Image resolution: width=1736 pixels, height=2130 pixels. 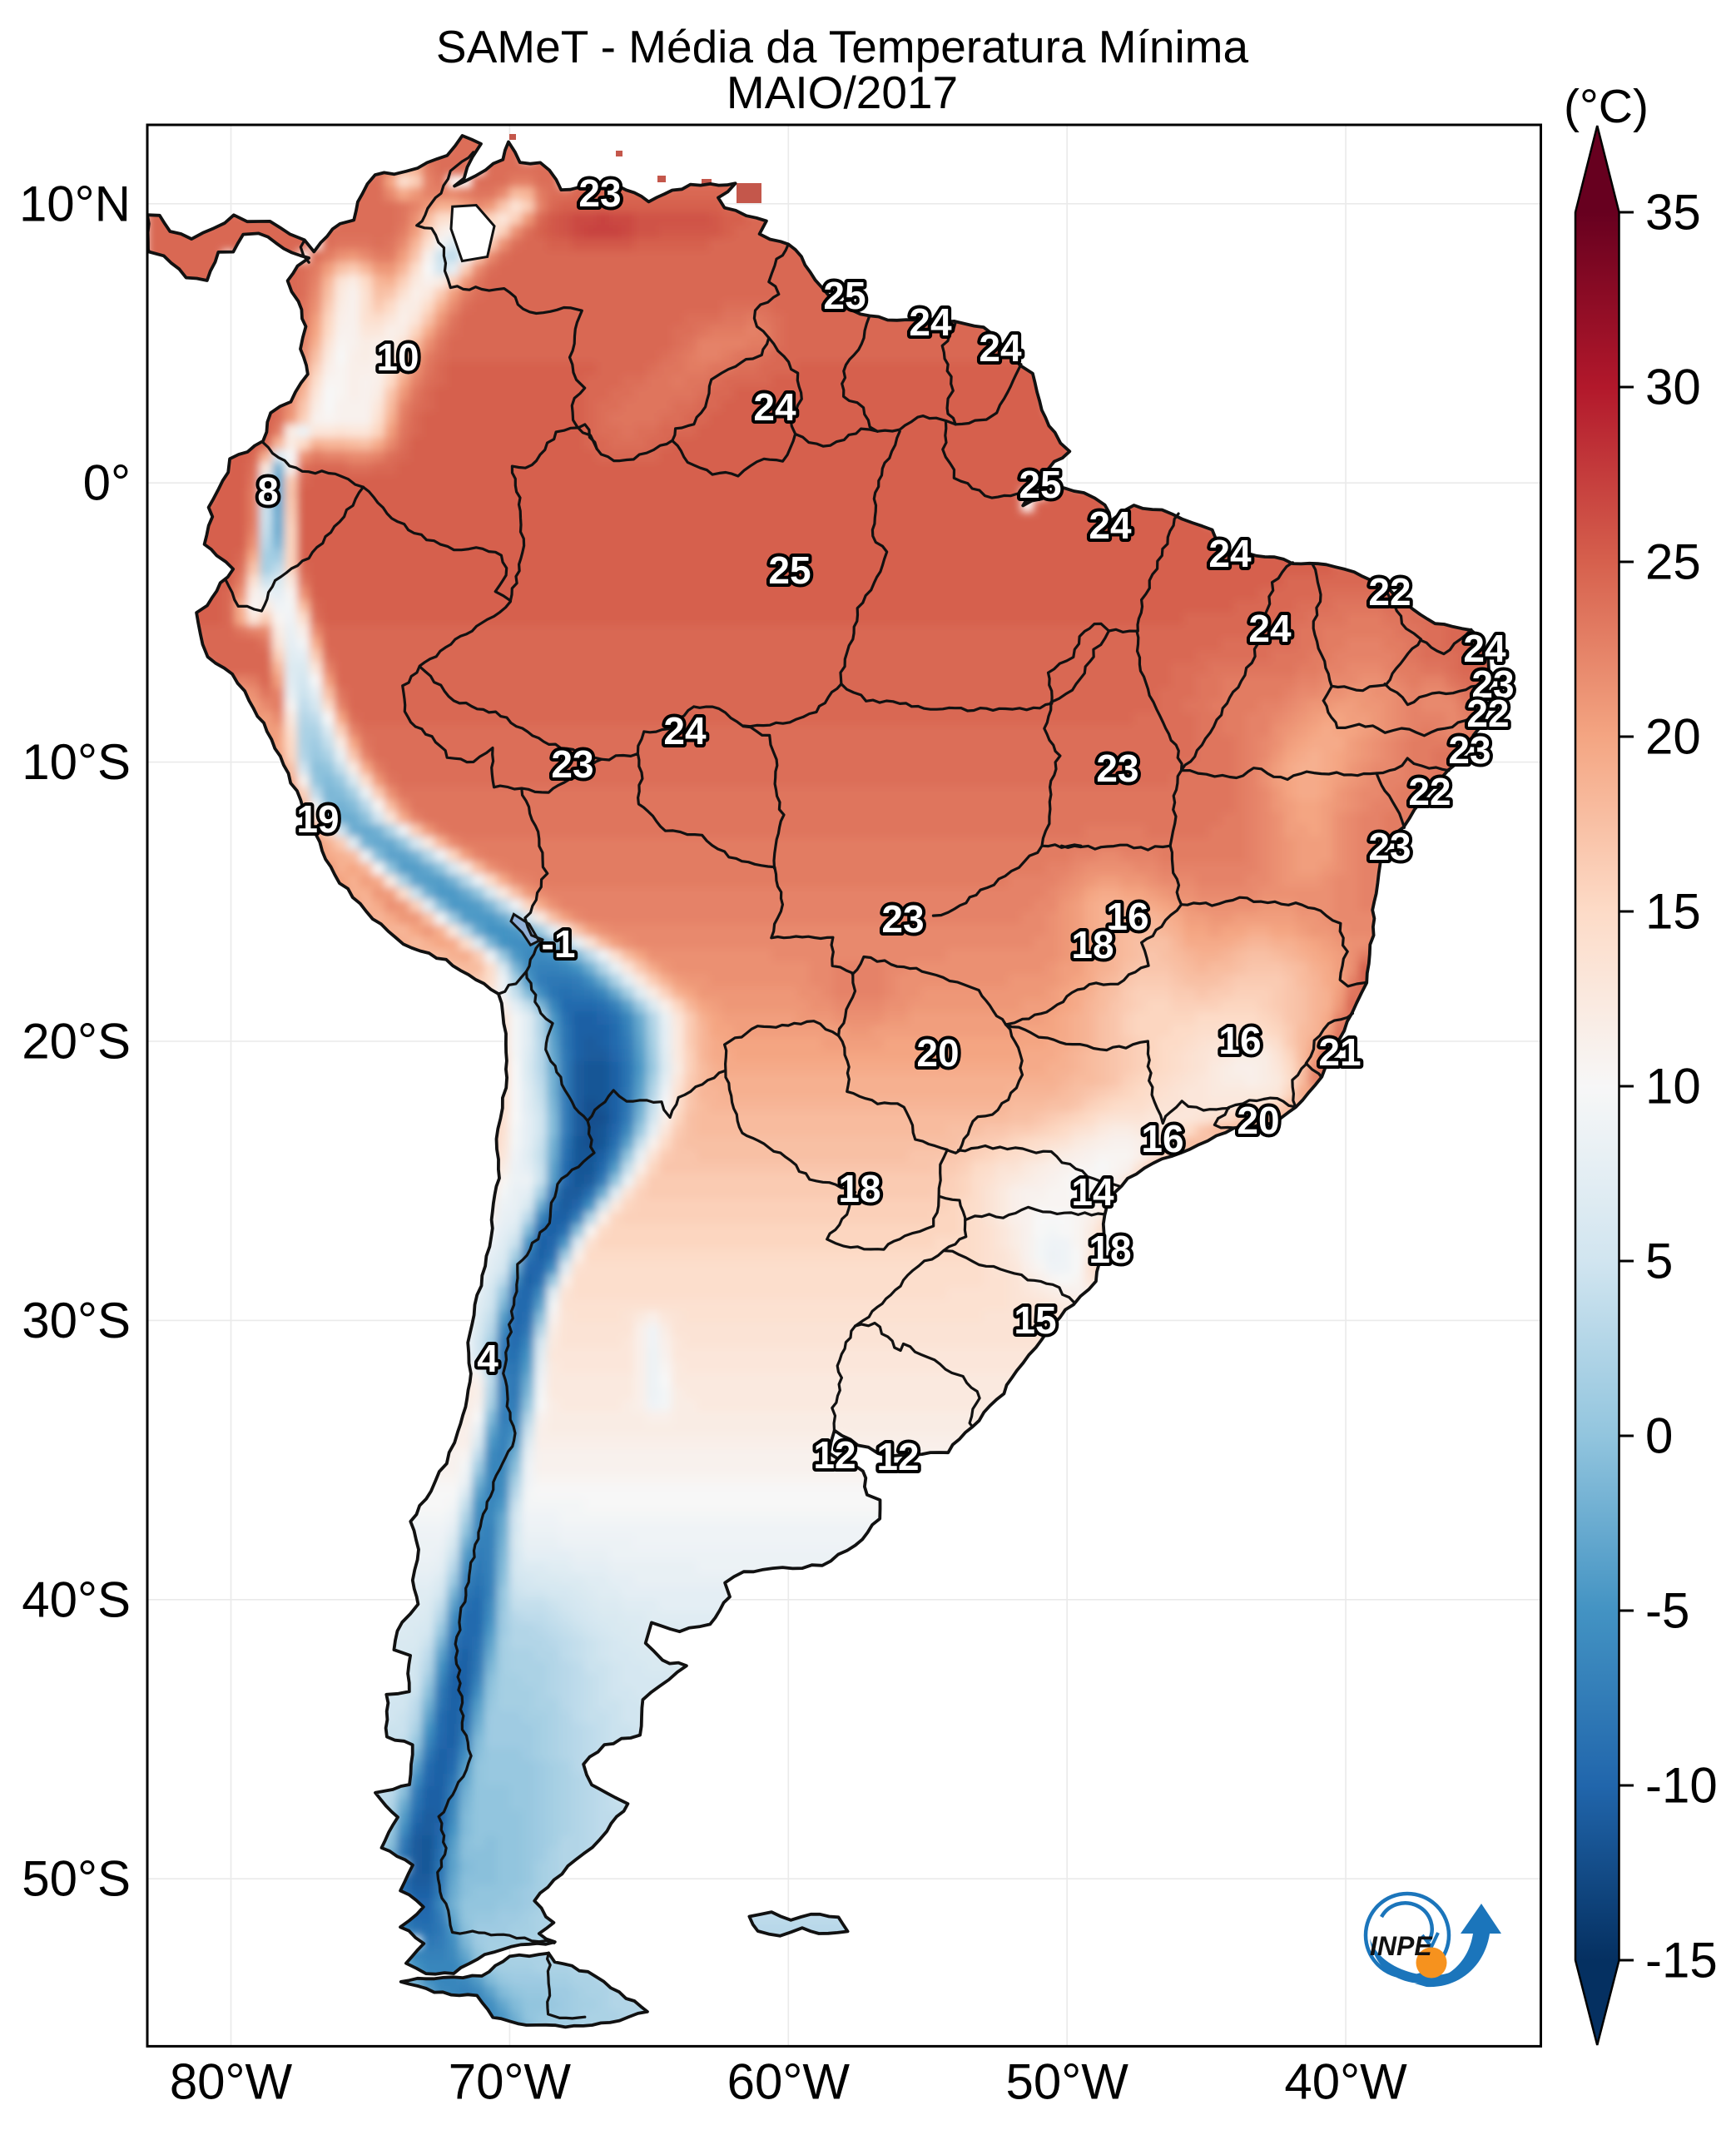 What do you see at coordinates (1667, 1611) in the screenshot?
I see `svg-text: -5` at bounding box center [1667, 1611].